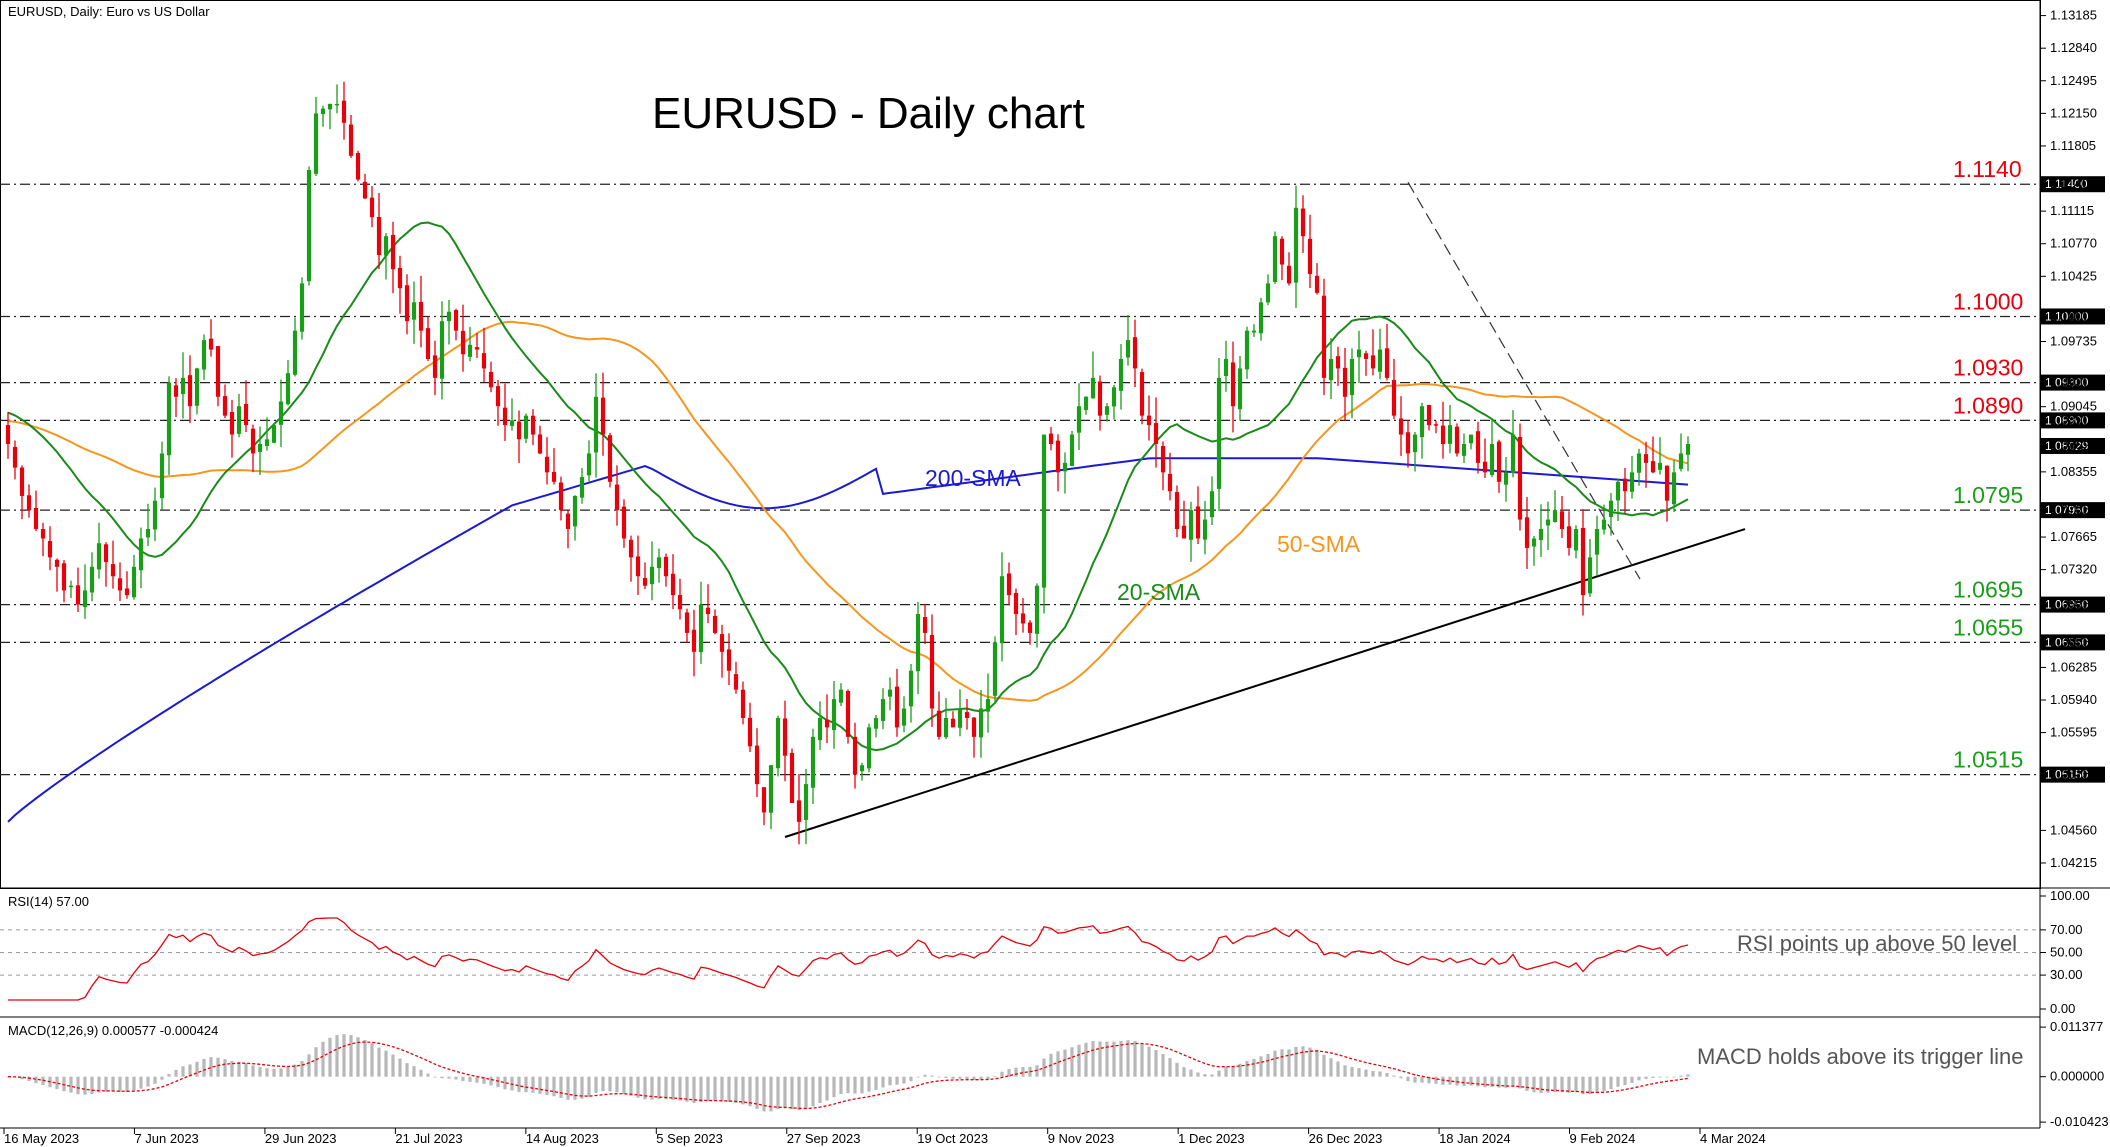 This screenshot has width=2110, height=1147. I want to click on macd-signal-path, so click(848, 1075).